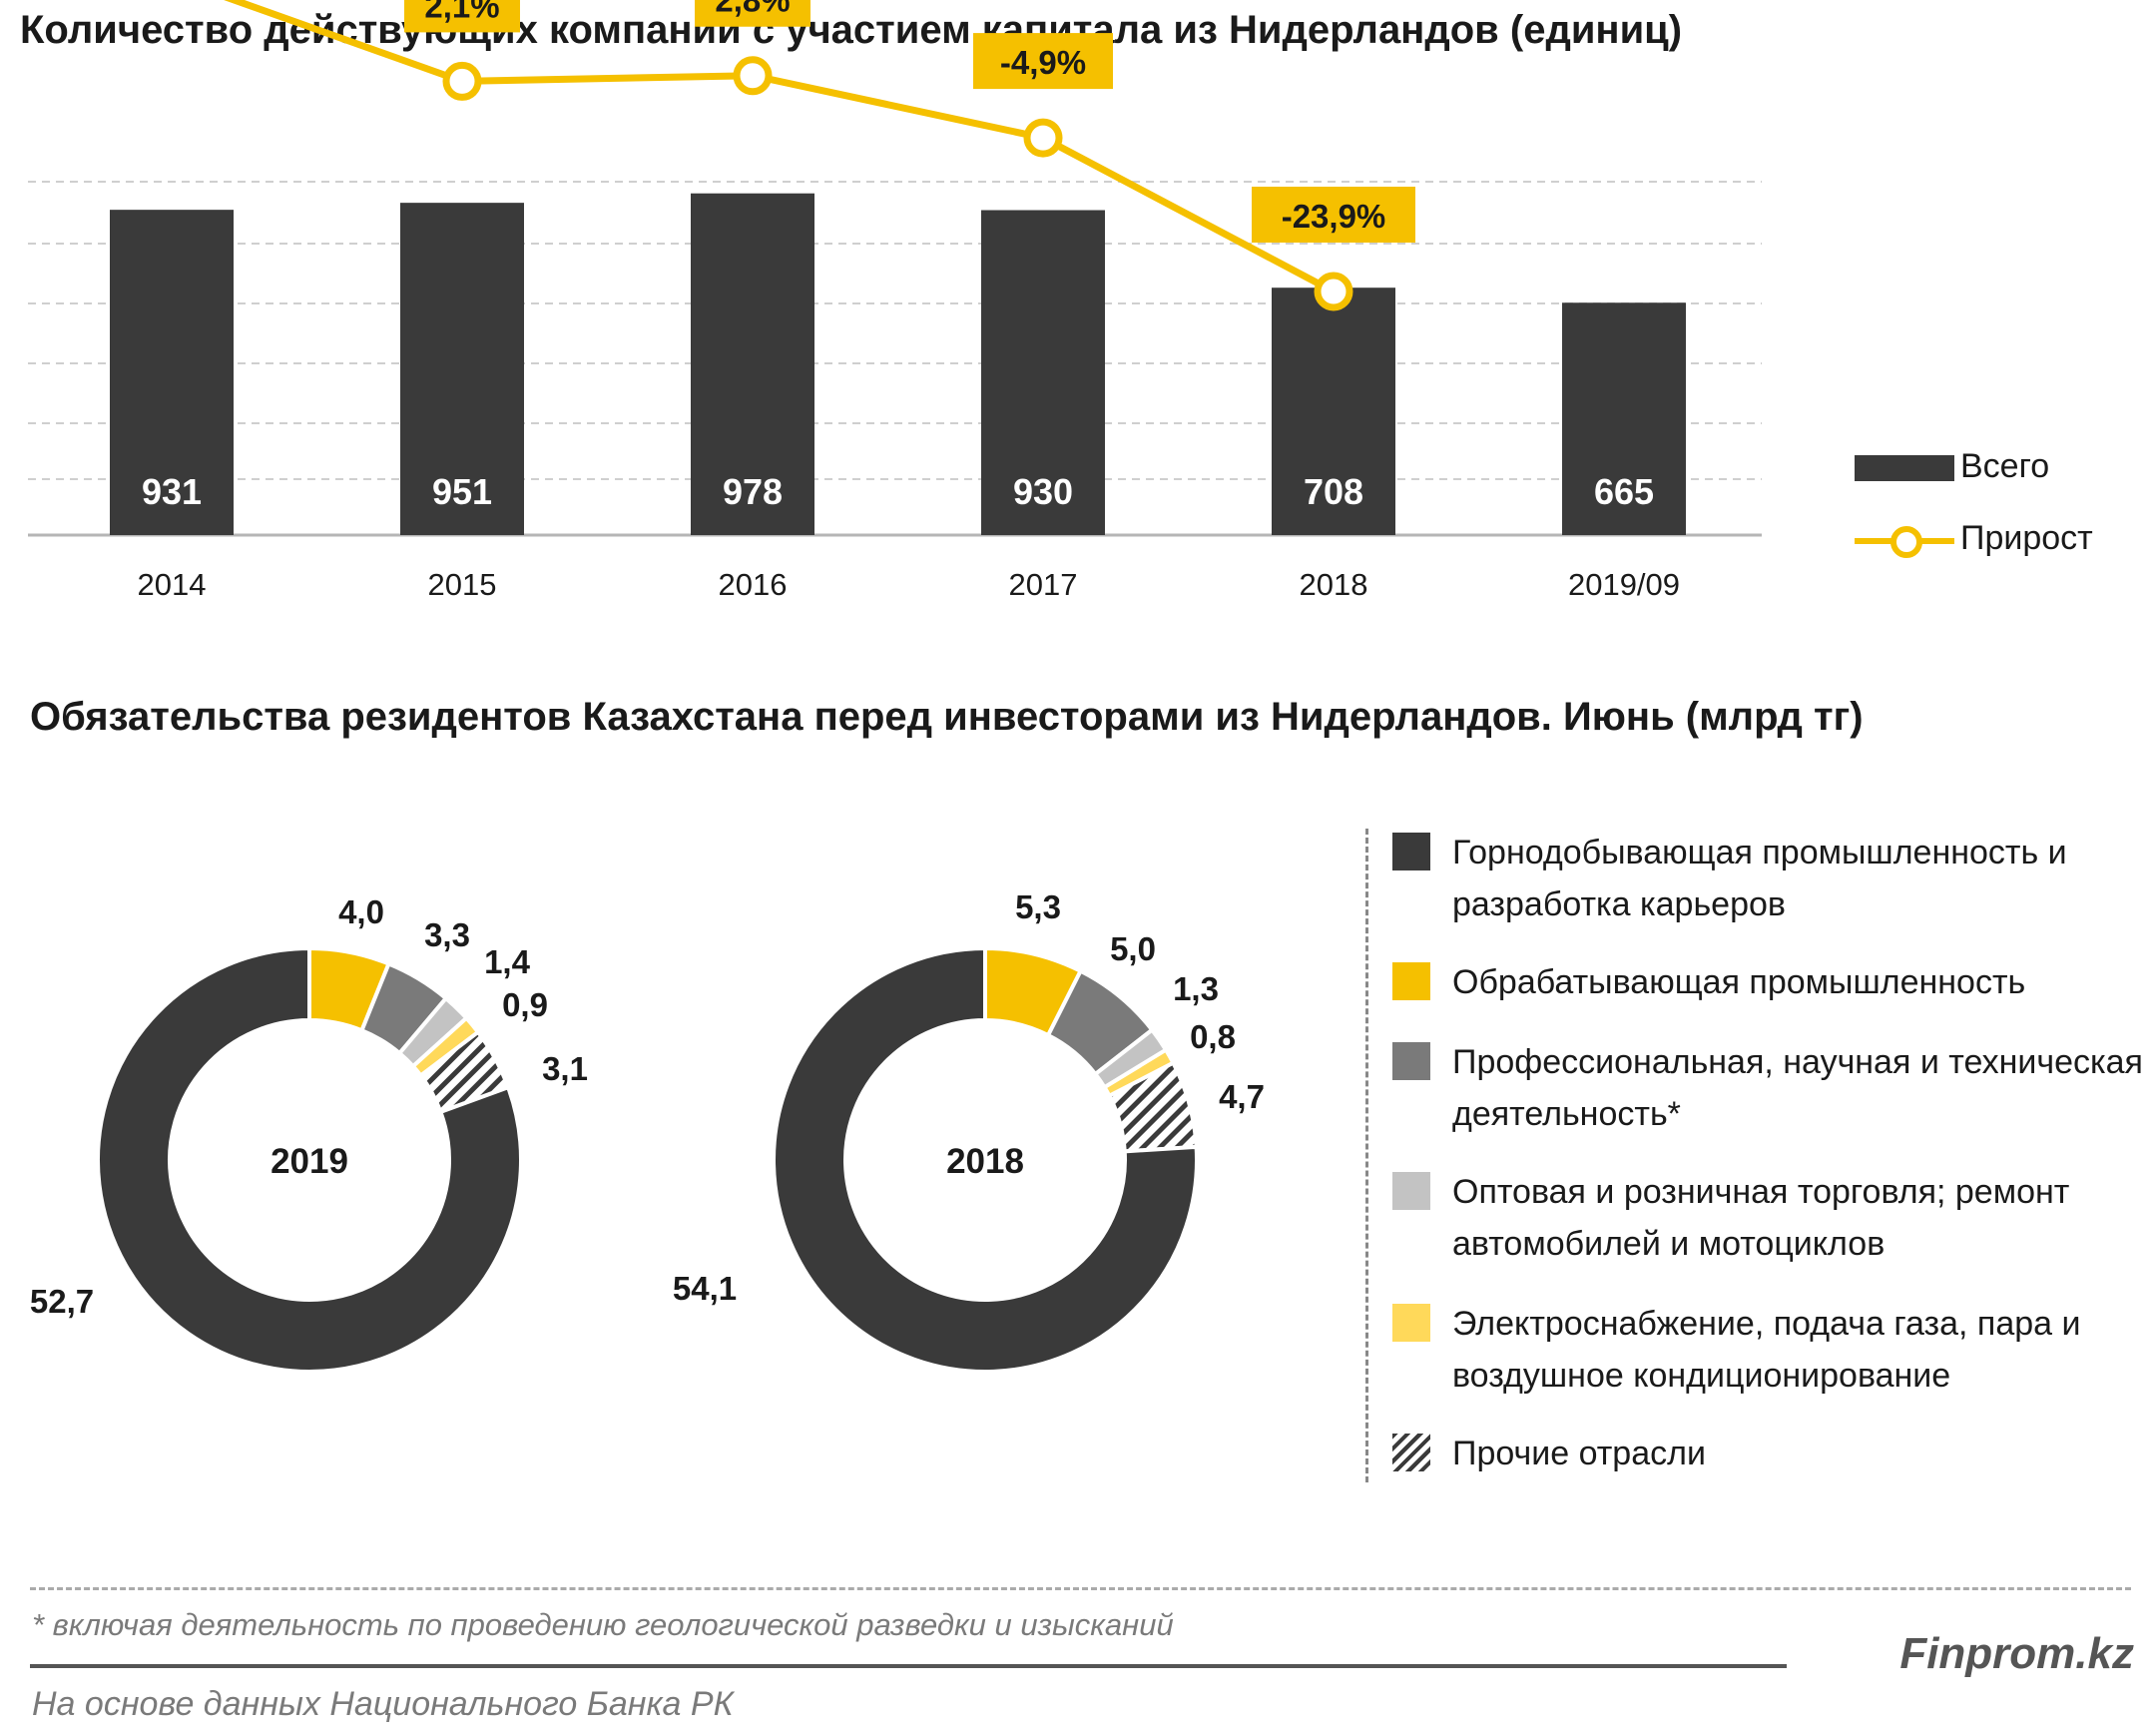 The height and width of the screenshot is (1736, 2156). Describe the element at coordinates (383, 1704) in the screenshot. I see `source-note: На основе данных Национального Банка РК` at that location.